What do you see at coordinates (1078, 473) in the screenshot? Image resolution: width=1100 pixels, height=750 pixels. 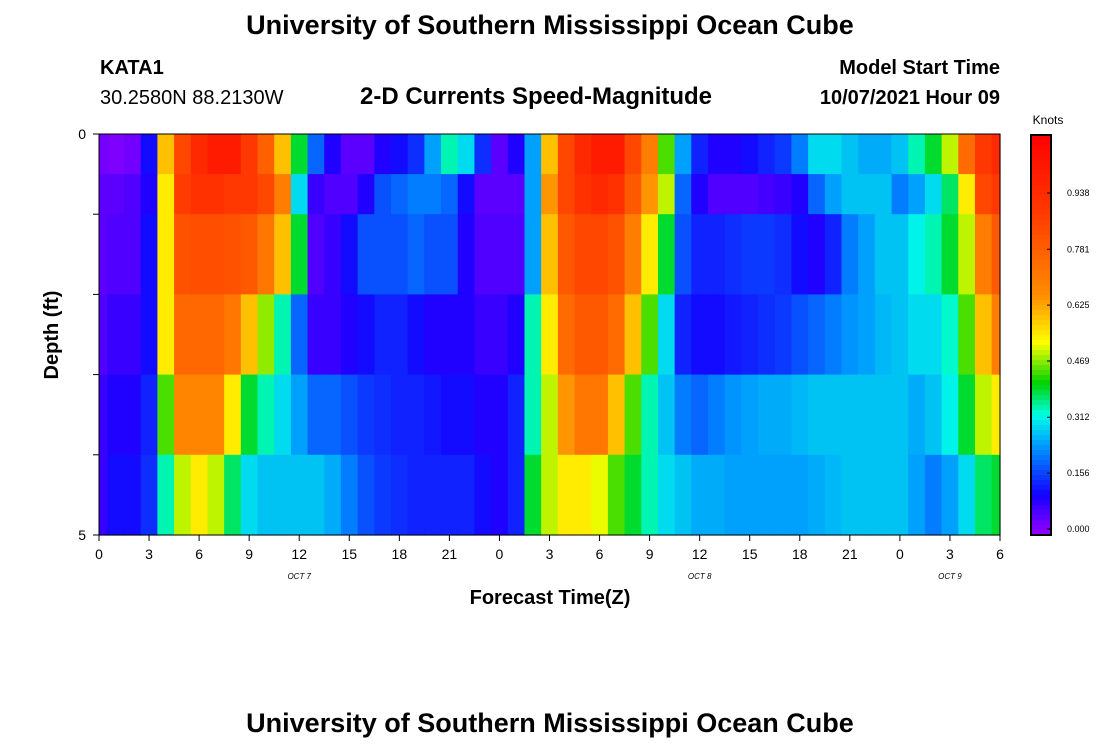 I see `colorbar-tick-label: 0.156` at bounding box center [1078, 473].